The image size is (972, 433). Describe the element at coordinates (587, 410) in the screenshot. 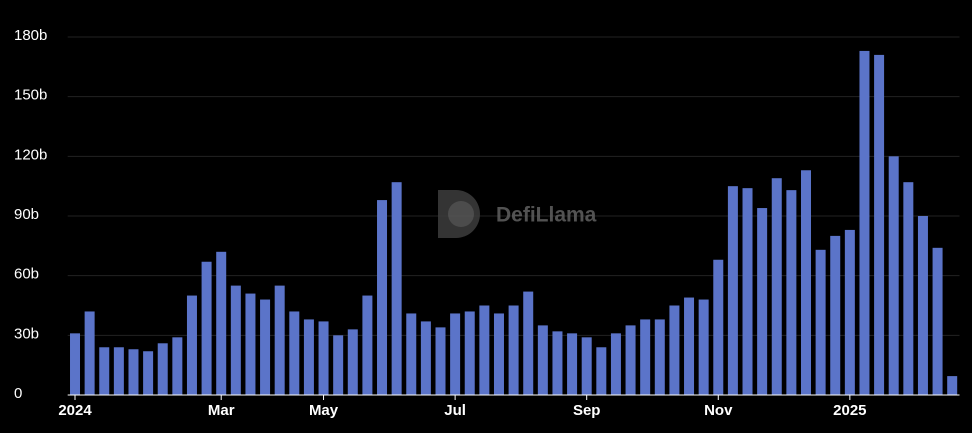

I see `x-tick-label: Sep` at that location.